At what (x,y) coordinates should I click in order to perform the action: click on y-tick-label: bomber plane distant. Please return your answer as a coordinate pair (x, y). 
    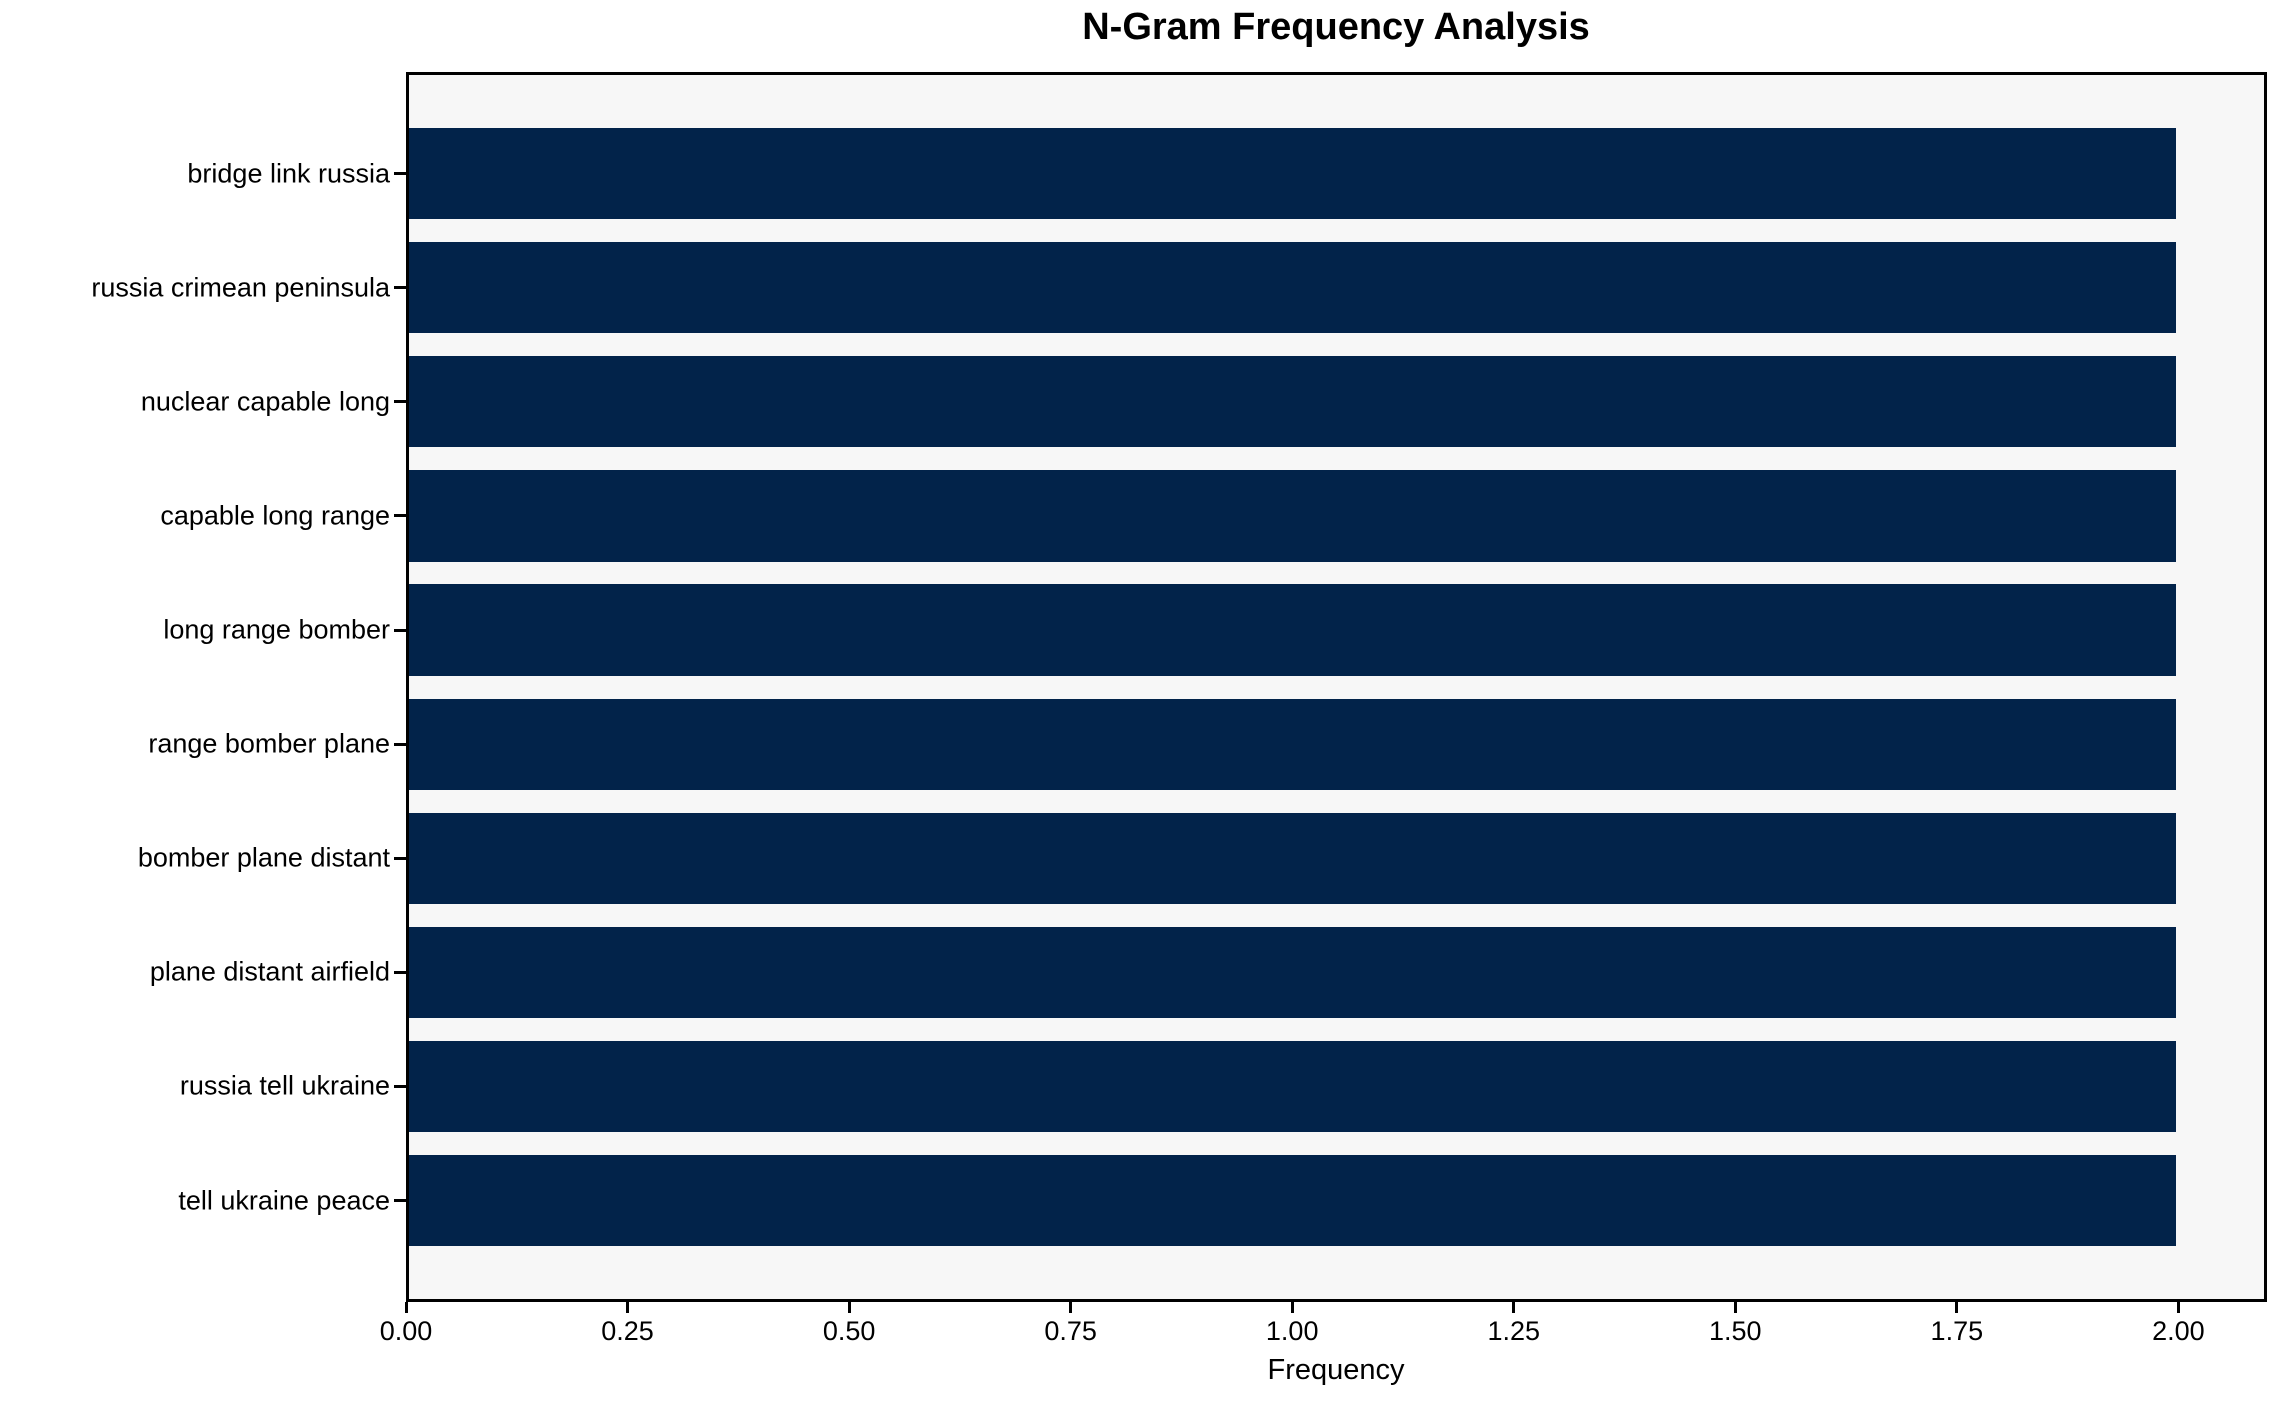
    Looking at the image, I should click on (263, 857).